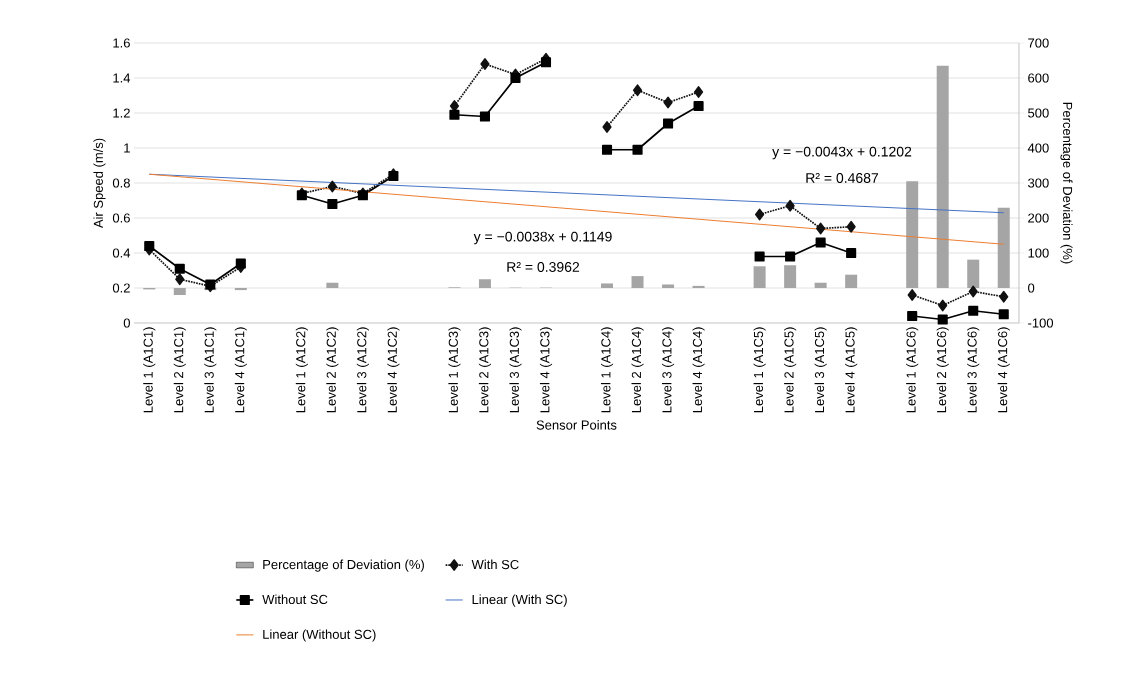 Image resolution: width=1144 pixels, height=693 pixels. I want to click on legend-label: With SC, so click(495, 564).